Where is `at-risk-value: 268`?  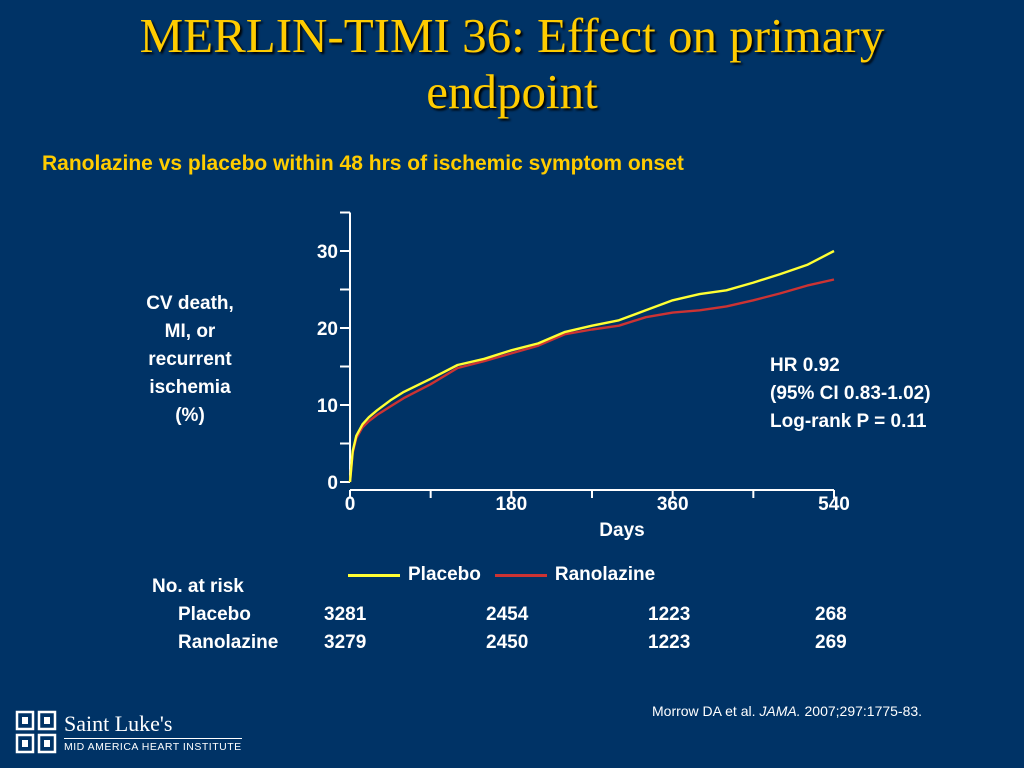
at-risk-value: 268 is located at coordinates (831, 614).